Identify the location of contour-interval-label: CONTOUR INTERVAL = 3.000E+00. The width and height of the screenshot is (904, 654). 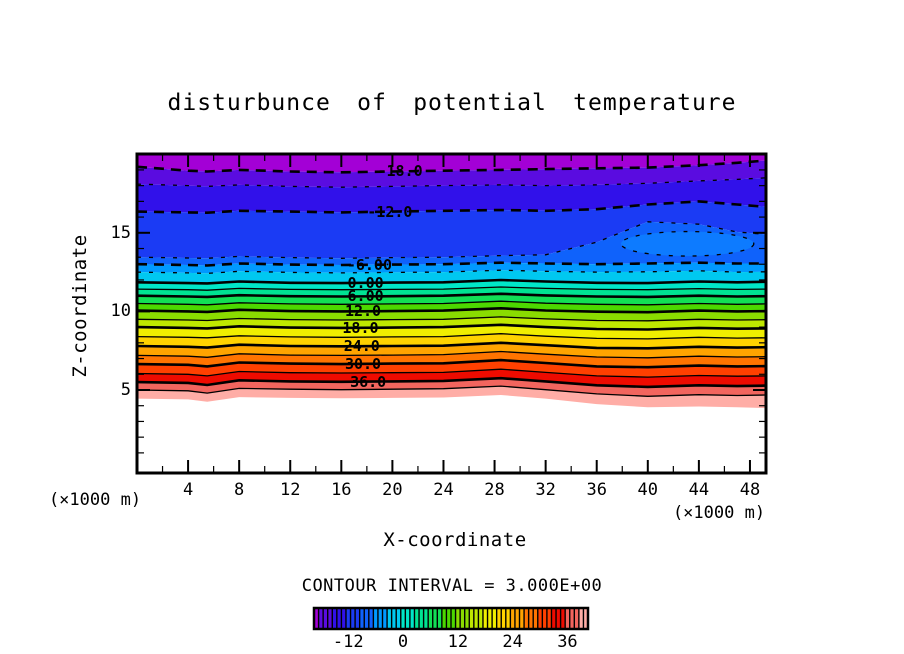
(452, 586).